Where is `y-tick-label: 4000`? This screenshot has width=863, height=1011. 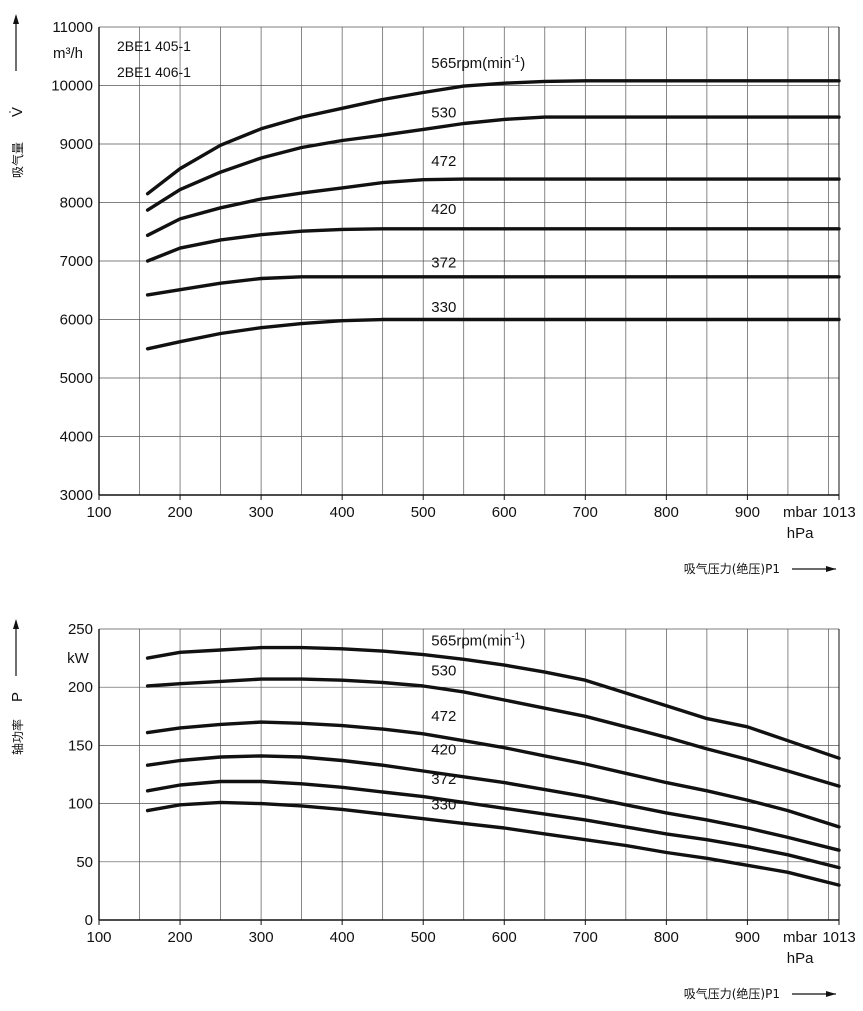
y-tick-label: 4000 is located at coordinates (76, 437).